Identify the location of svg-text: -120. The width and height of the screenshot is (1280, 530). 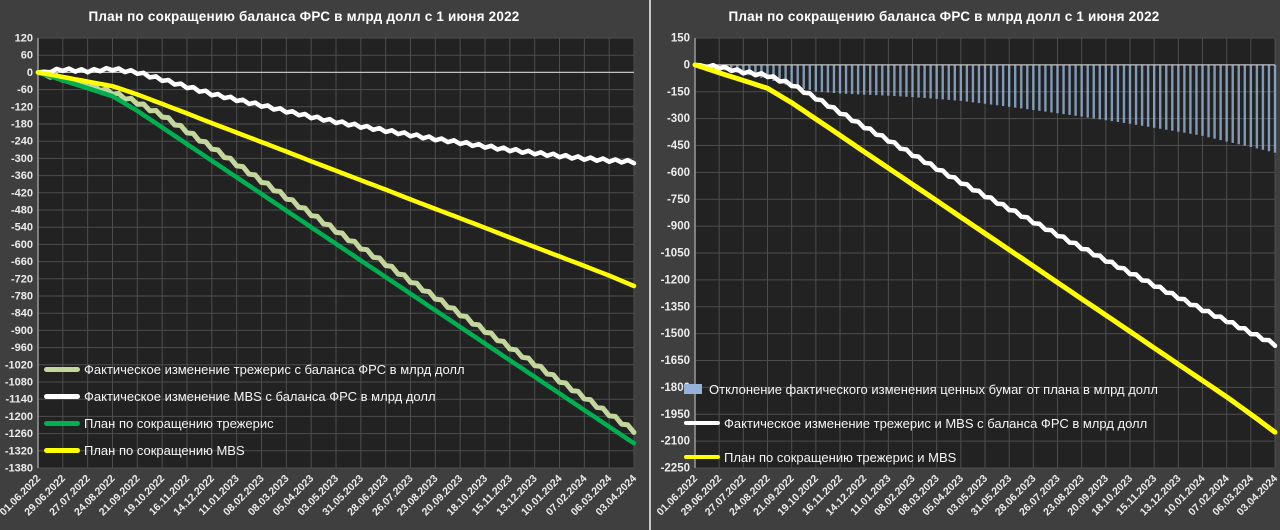
(22, 107).